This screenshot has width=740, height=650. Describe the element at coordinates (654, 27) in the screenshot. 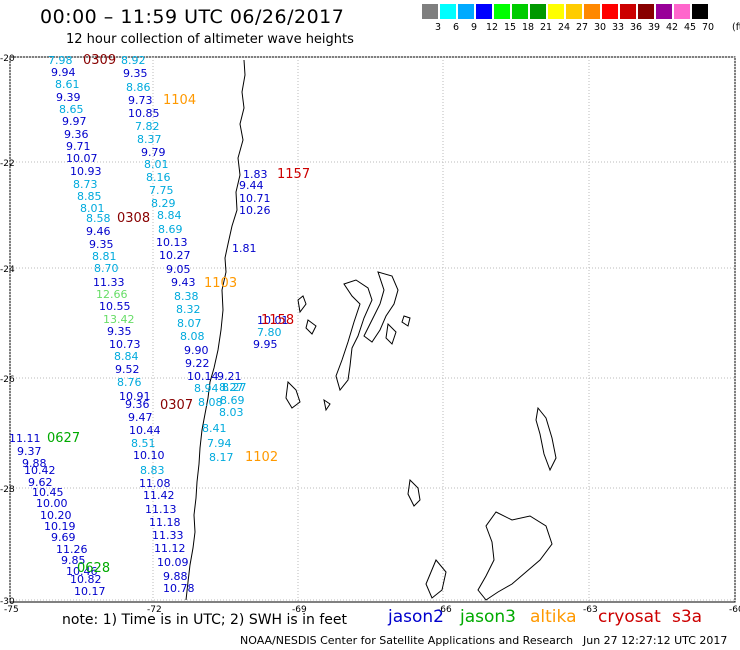

I see `legend-label: 39` at that location.